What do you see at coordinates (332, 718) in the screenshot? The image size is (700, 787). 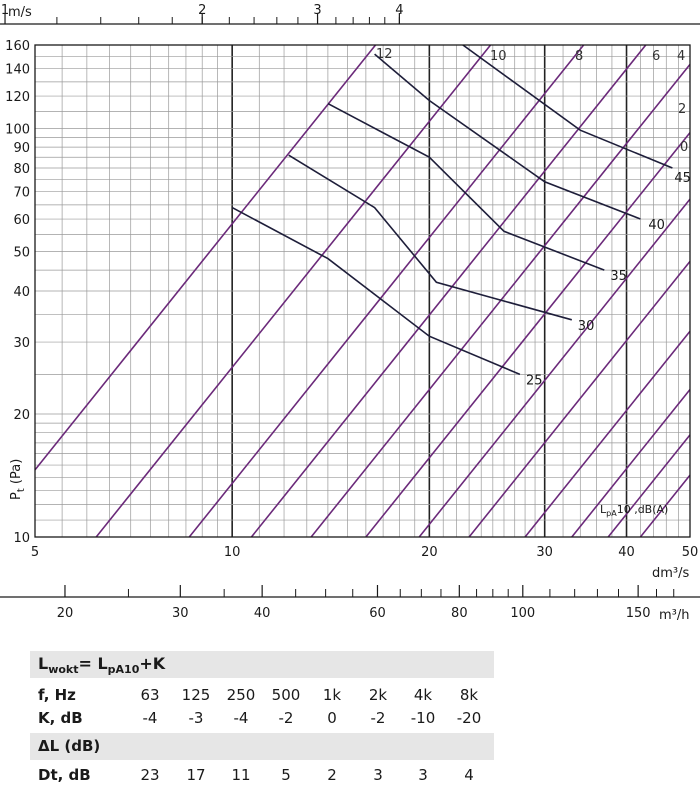 I see `correction-row-cell: 0` at bounding box center [332, 718].